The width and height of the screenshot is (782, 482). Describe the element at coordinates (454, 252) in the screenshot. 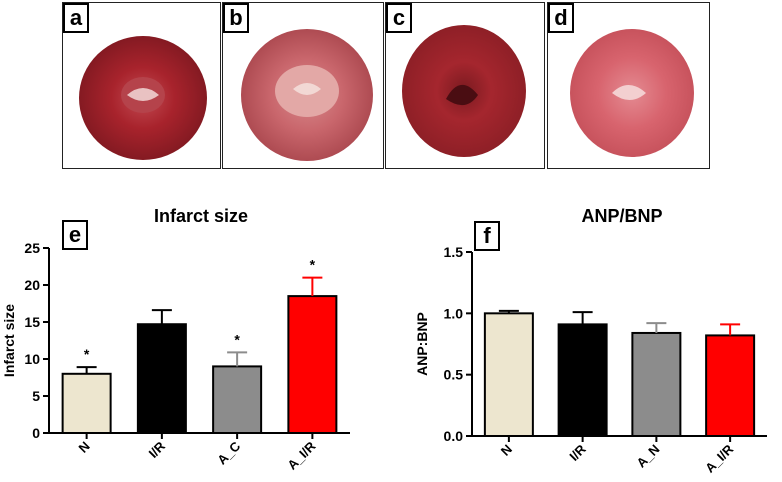

I see `y-tick-label: 1.5` at that location.